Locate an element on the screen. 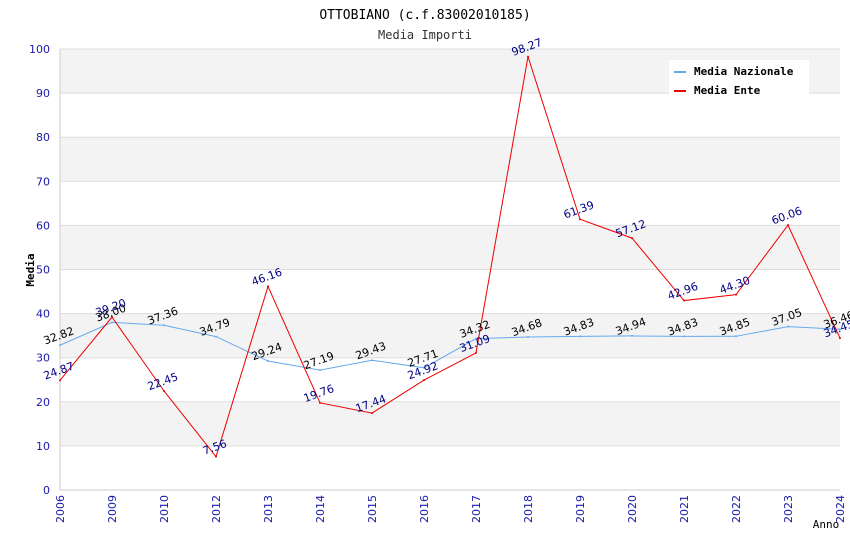 This screenshot has width=850, height=550. y-tick-label: 20 is located at coordinates (43, 402).